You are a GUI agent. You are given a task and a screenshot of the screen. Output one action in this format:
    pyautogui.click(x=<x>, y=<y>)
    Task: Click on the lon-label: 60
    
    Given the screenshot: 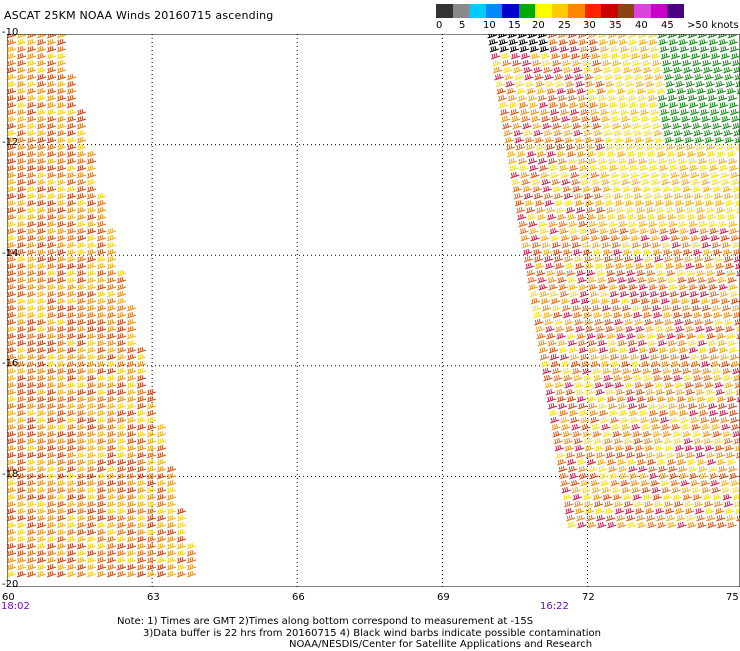 What is the action you would take?
    pyautogui.click(x=8, y=597)
    